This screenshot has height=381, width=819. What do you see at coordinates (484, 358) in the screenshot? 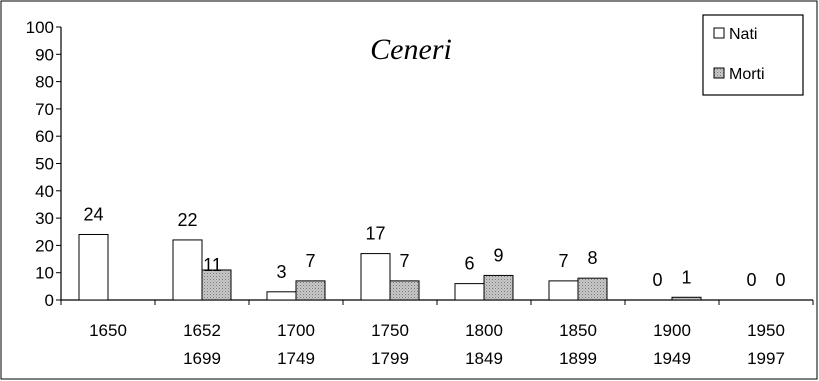
I see `x-tick-label: 1849` at bounding box center [484, 358].